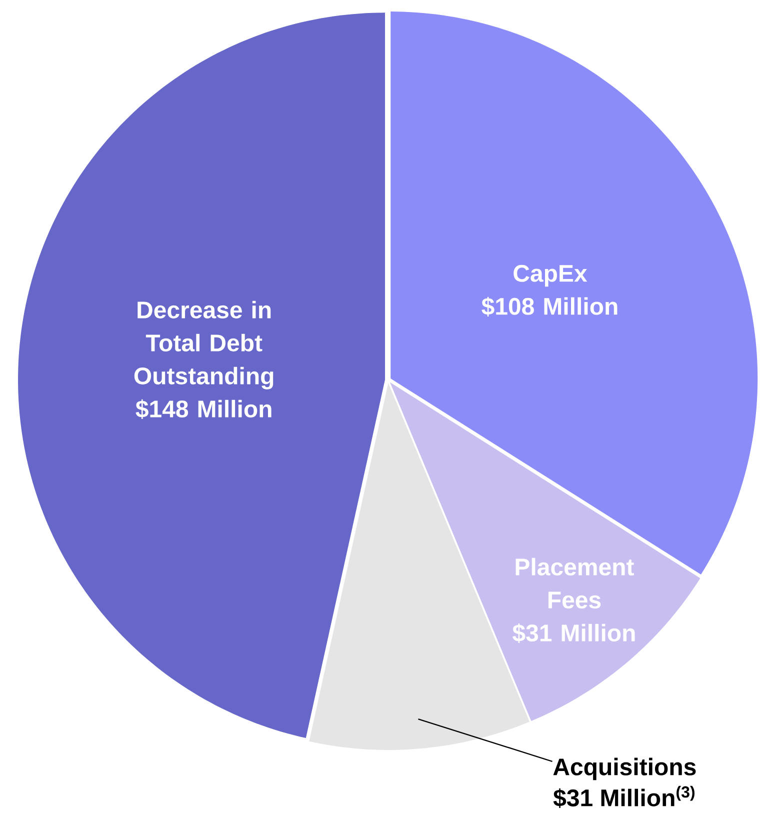  Describe the element at coordinates (204, 345) in the screenshot. I see `slice-label: Decrease in Total Debt Outstanding` at that location.